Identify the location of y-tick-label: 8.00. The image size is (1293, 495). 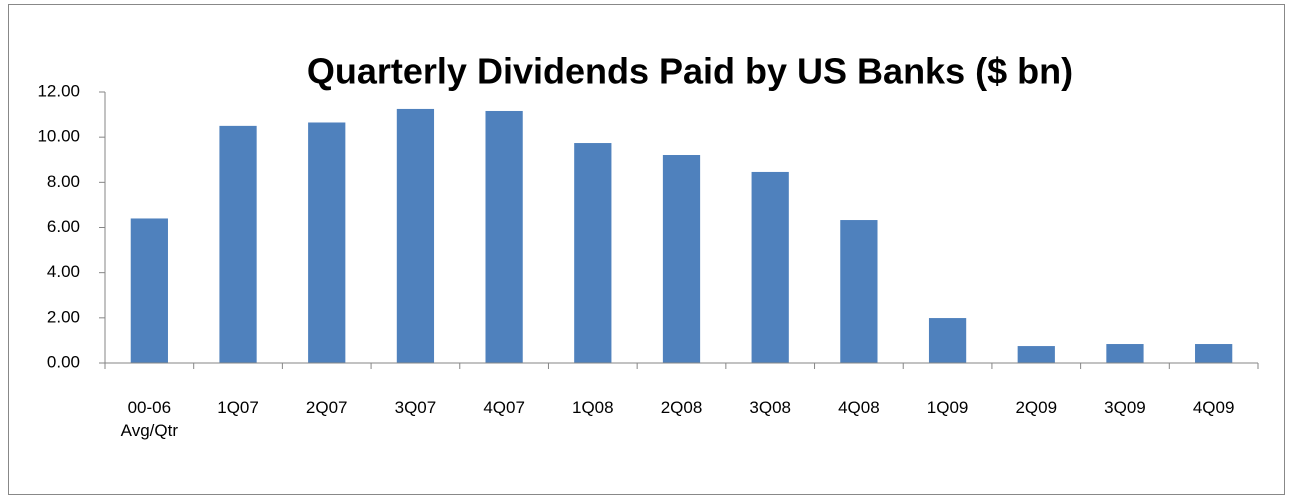
(63, 181).